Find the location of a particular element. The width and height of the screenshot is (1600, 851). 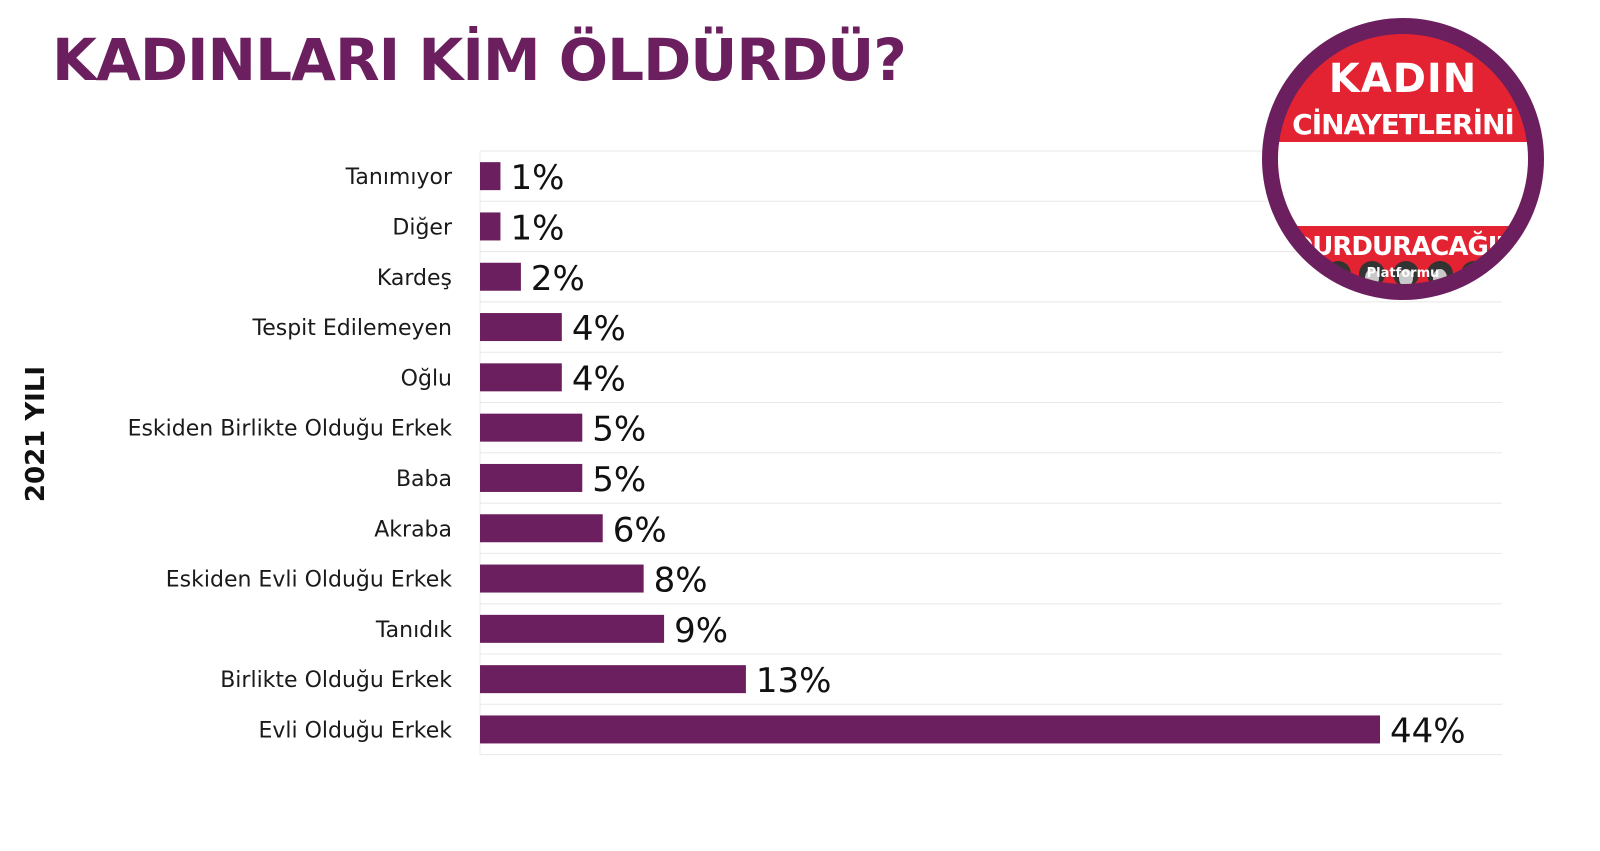

category-label: Birlikte Olduğu Erkek is located at coordinates (336, 680).